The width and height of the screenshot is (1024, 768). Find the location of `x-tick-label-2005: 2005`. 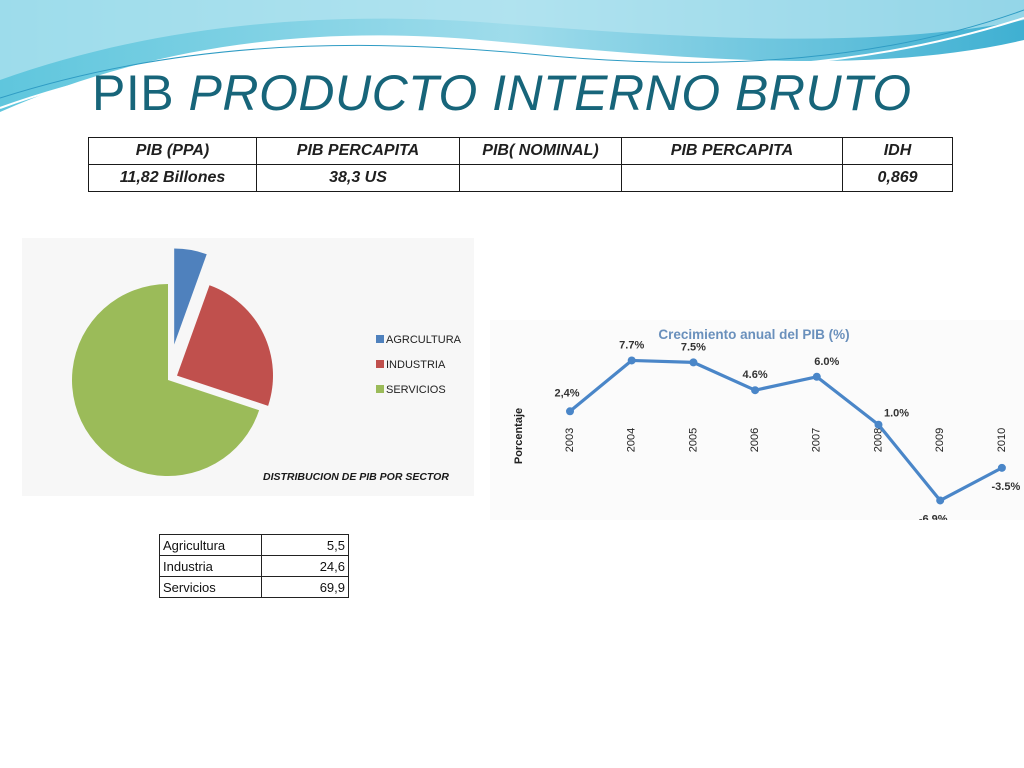

x-tick-label-2005: 2005 is located at coordinates (693, 440).